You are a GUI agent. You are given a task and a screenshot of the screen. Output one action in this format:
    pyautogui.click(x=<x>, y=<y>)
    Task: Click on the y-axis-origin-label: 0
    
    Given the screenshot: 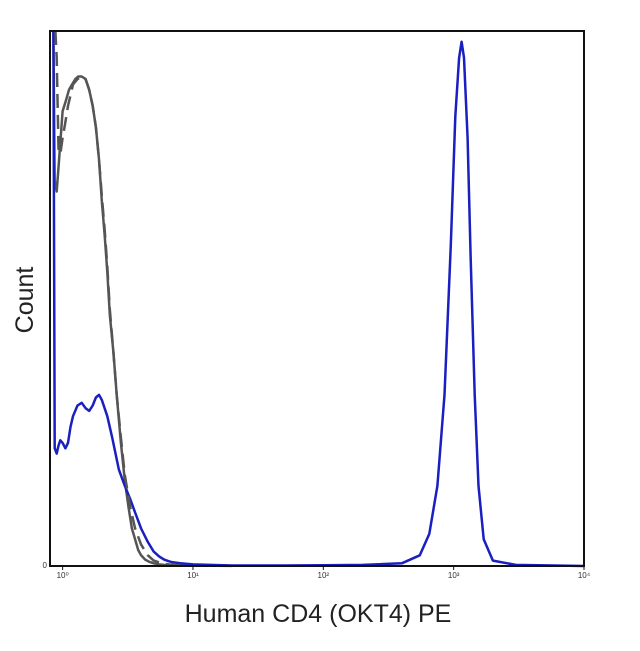 What is the action you would take?
    pyautogui.click(x=45, y=565)
    